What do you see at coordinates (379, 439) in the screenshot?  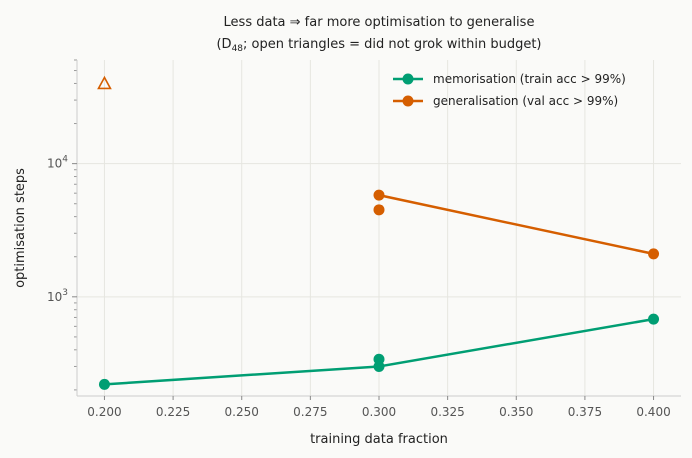 I see `x-axis-label: training data fraction` at bounding box center [379, 439].